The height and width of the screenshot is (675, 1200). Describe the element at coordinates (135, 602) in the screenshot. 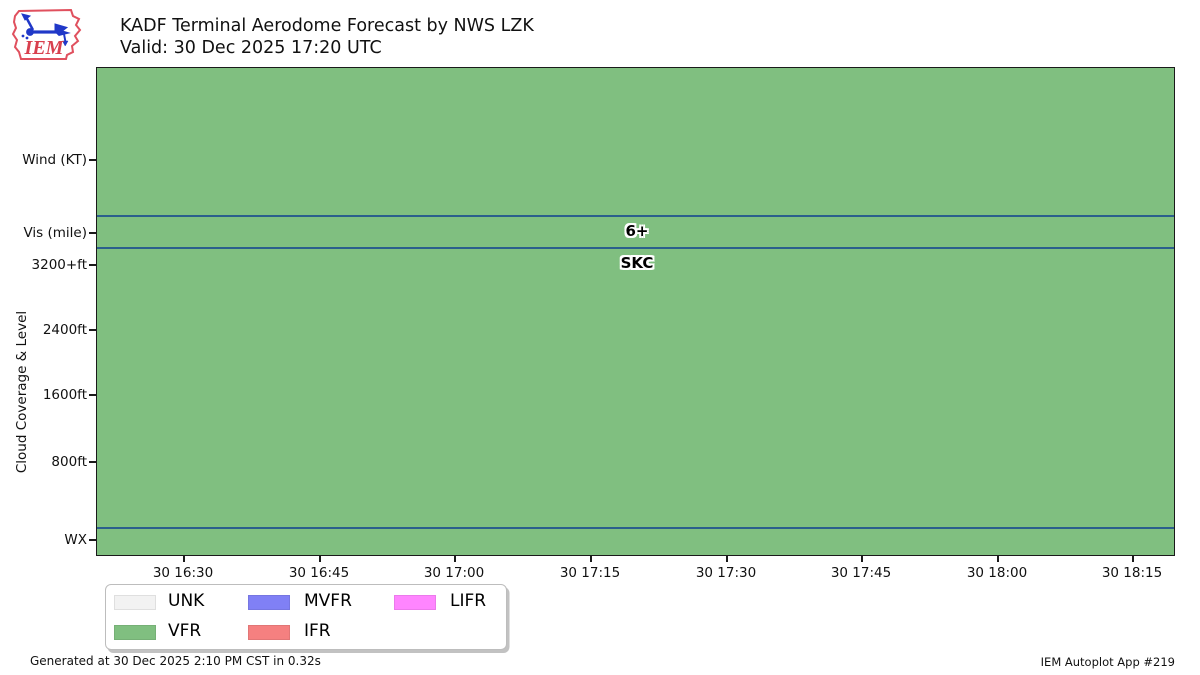

I see `legend-swatch-unk` at that location.